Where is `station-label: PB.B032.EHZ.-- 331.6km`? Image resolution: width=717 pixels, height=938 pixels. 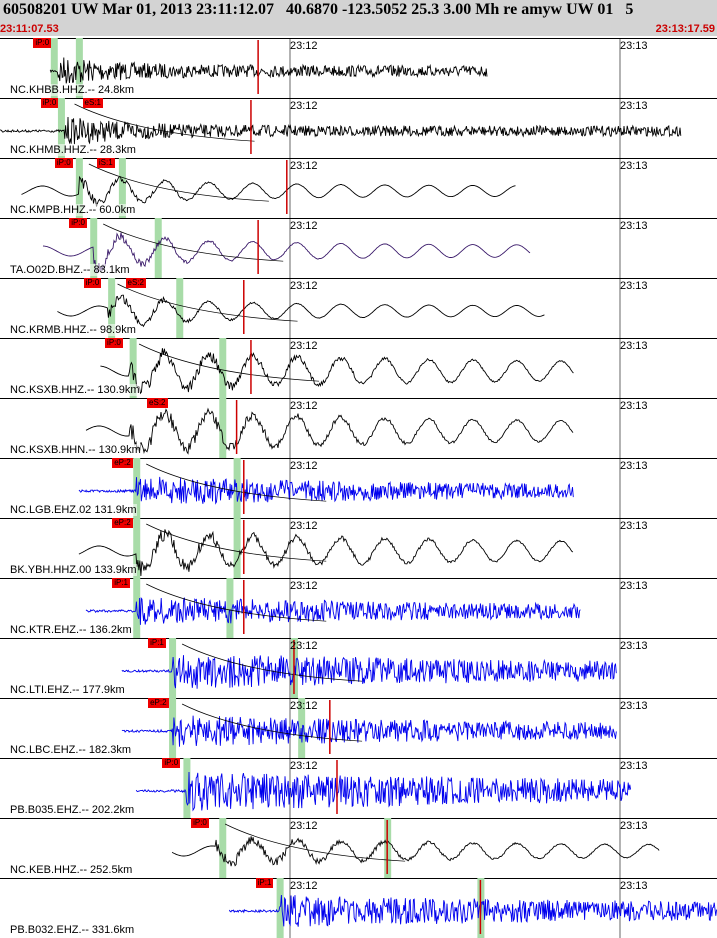 station-label: PB.B032.EHZ.-- 331.6km is located at coordinates (72, 930).